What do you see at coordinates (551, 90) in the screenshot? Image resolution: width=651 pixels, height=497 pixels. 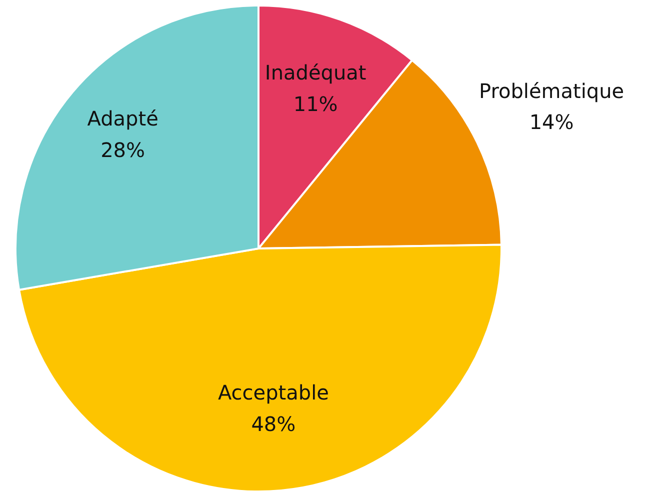 I see `slice-label: Problématique` at bounding box center [551, 90].